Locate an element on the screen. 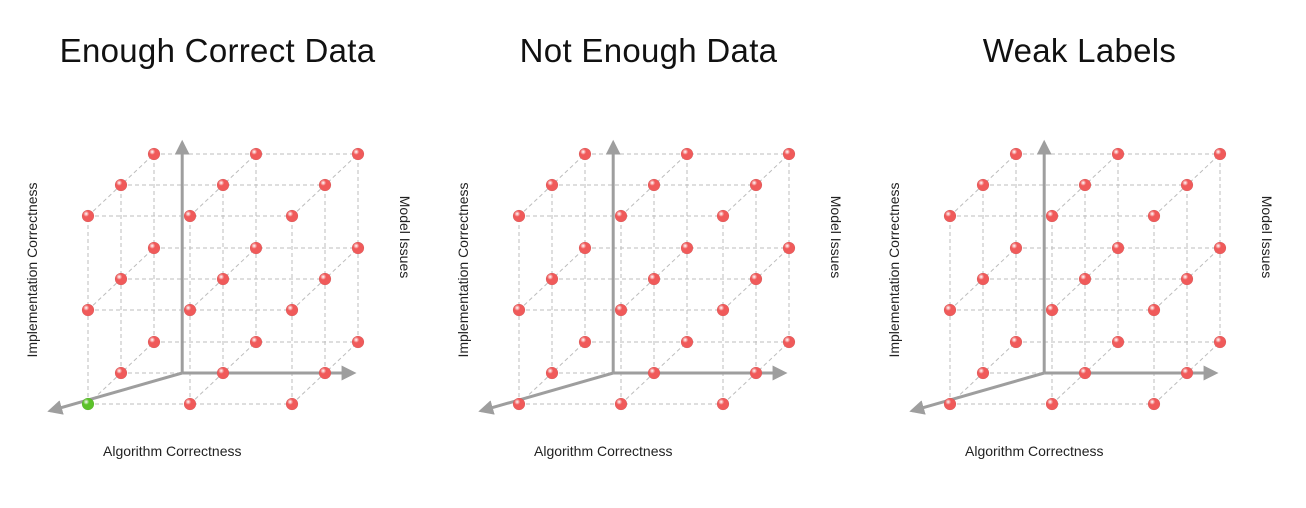 The height and width of the screenshot is (508, 1306). highlight-point is located at coordinates (88, 404).